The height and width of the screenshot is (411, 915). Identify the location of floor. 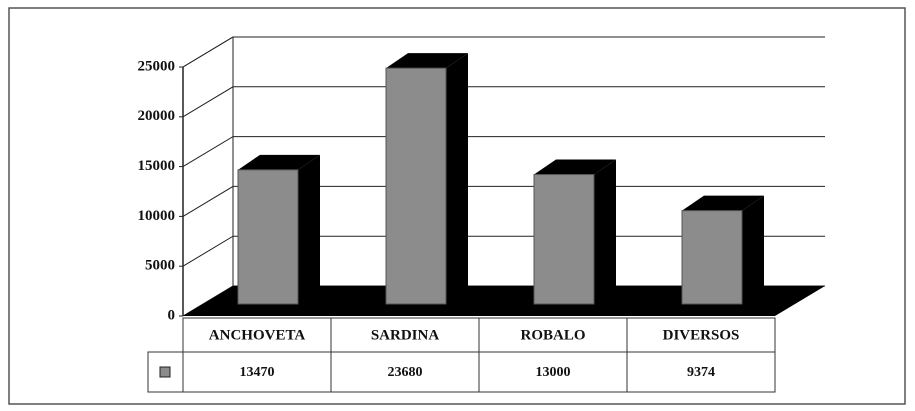
(504, 301).